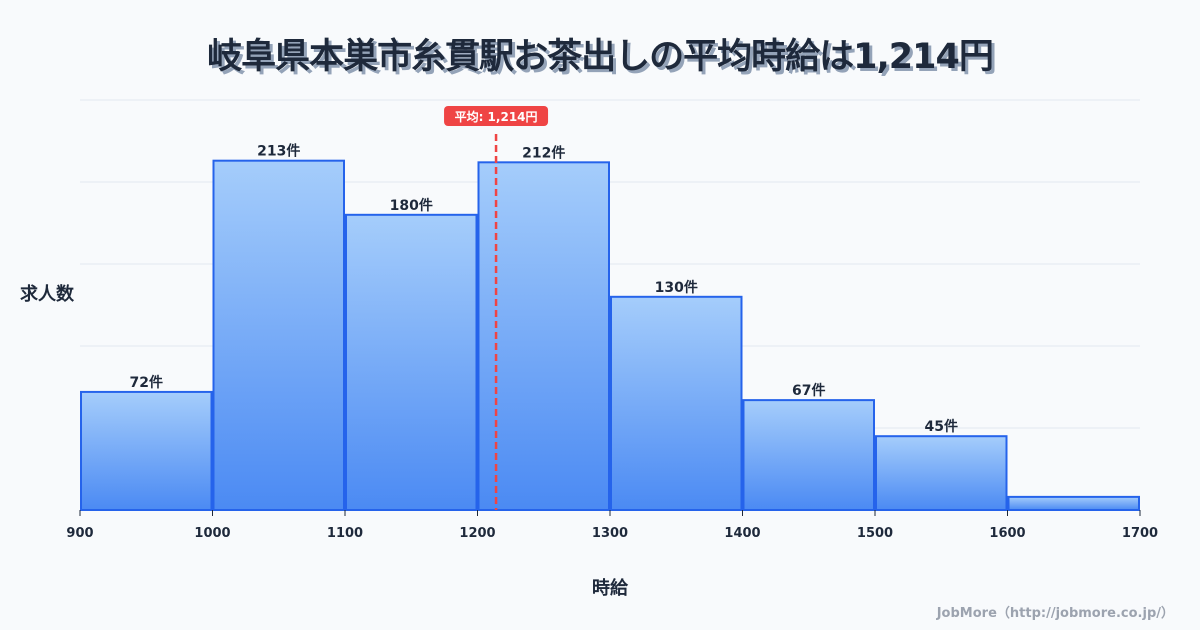 The height and width of the screenshot is (630, 1200). What do you see at coordinates (610, 533) in the screenshot?
I see `x-tick-label: 1300` at bounding box center [610, 533].